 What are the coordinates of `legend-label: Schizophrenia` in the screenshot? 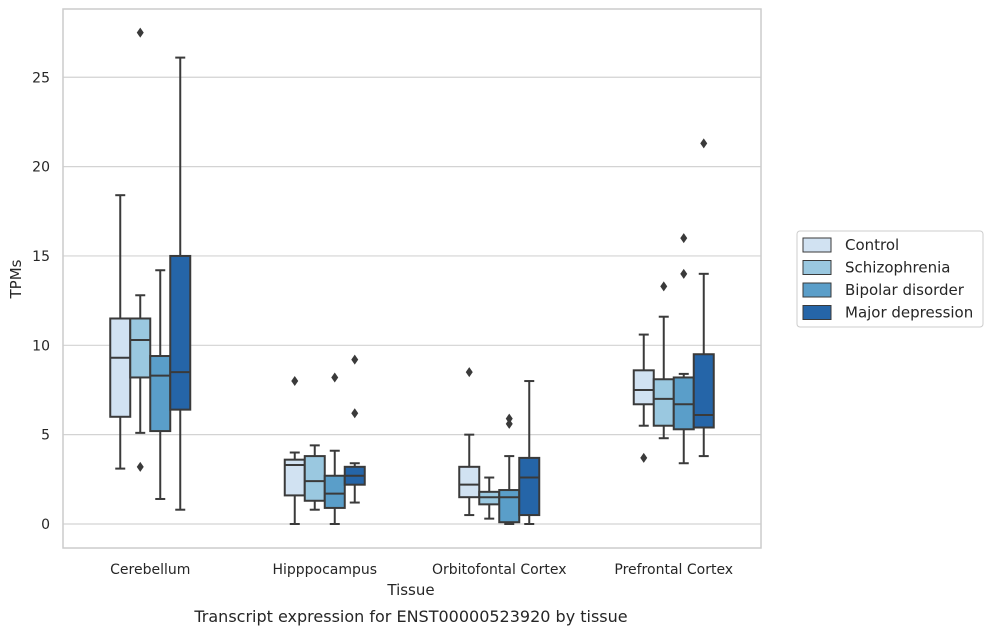 It's located at (897, 268).